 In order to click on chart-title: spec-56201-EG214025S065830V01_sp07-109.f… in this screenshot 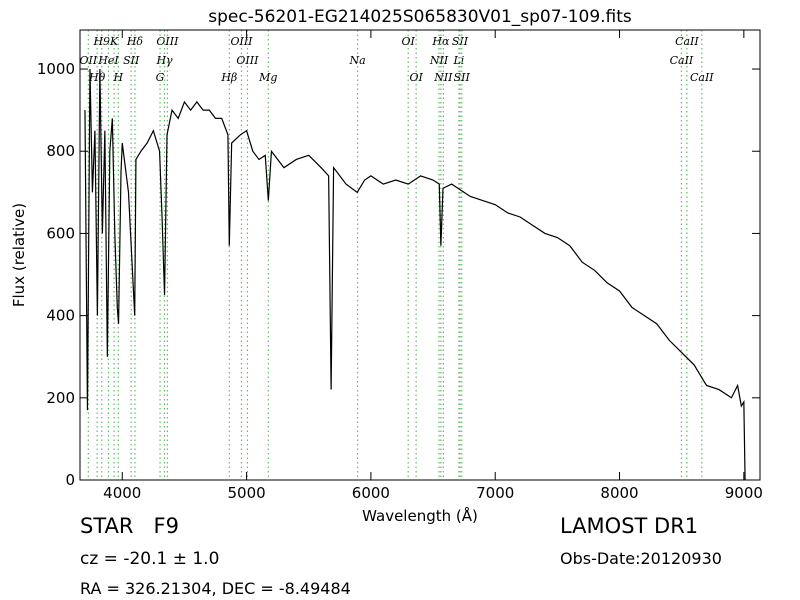, I will do `click(420, 17)`.